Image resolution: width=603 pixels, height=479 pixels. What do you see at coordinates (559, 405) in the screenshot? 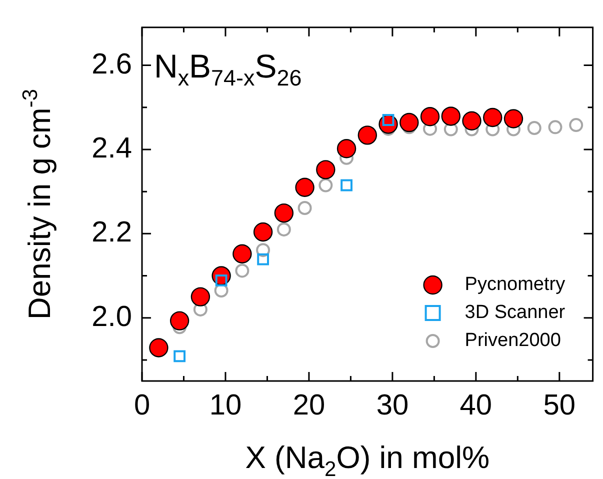
I see `x-tick-label: 50` at bounding box center [559, 405].